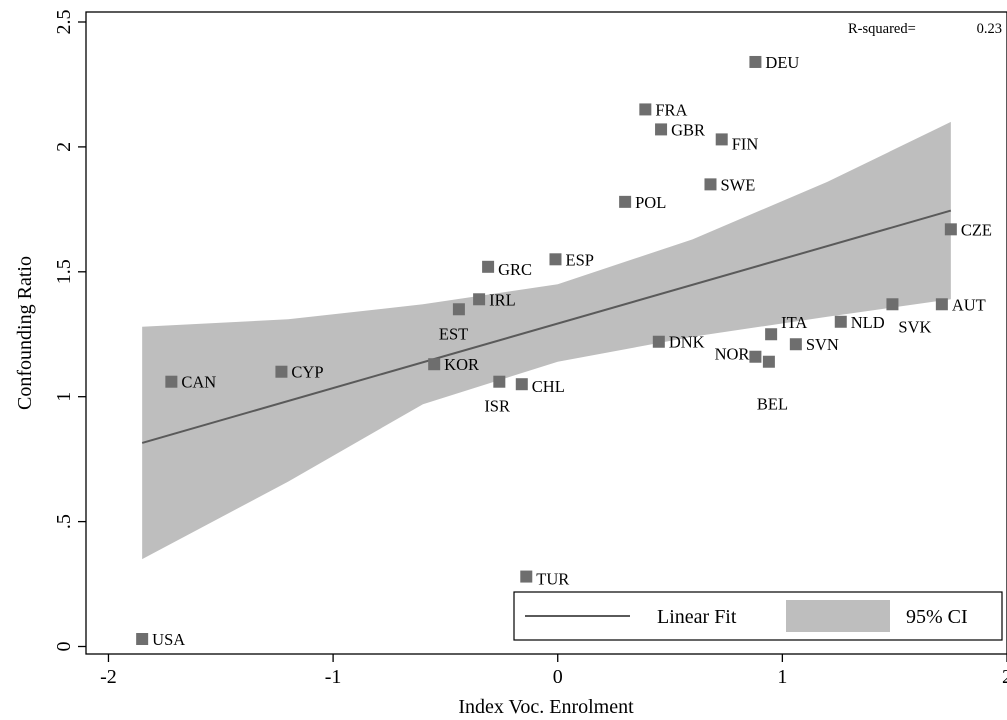 Image resolution: width=1007 pixels, height=720 pixels. I want to click on point-fin, so click(721, 139).